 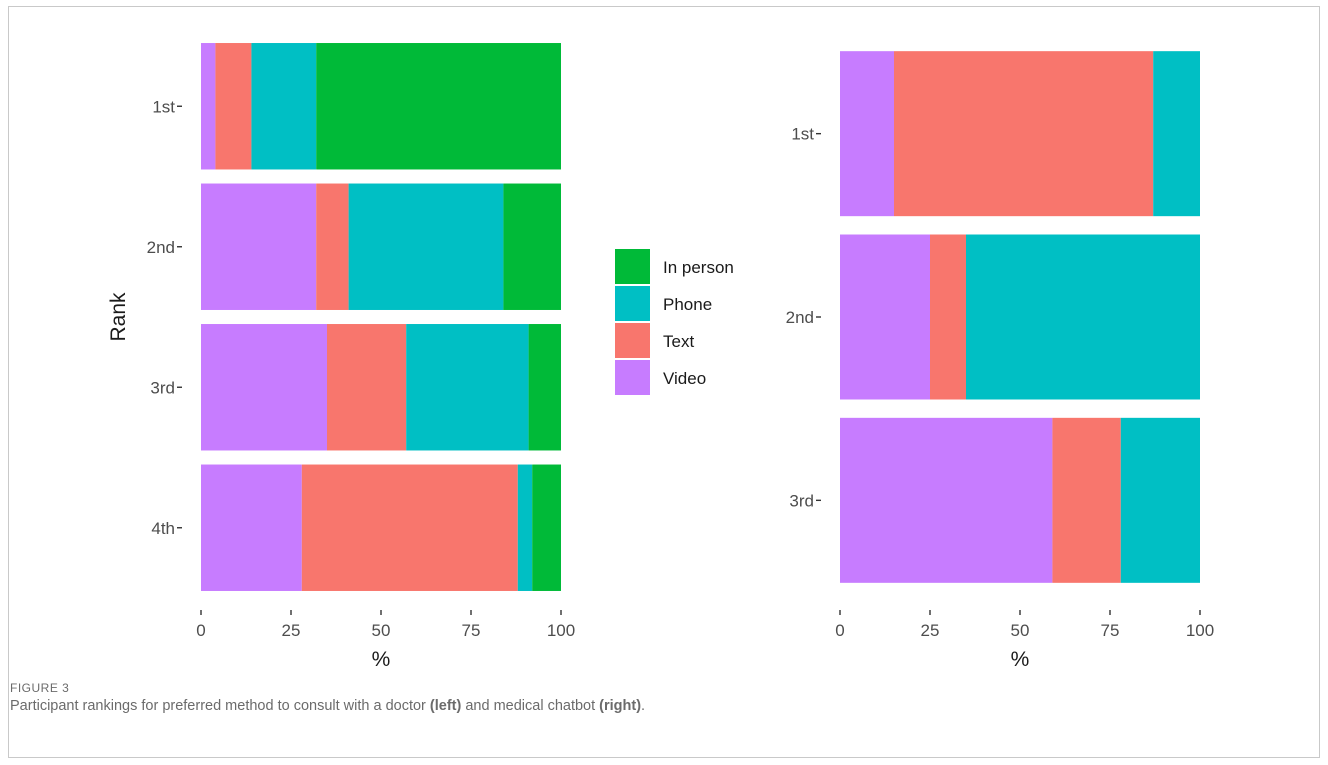 What do you see at coordinates (620, 706) in the screenshot?
I see `caption-part-bold: (right)` at bounding box center [620, 706].